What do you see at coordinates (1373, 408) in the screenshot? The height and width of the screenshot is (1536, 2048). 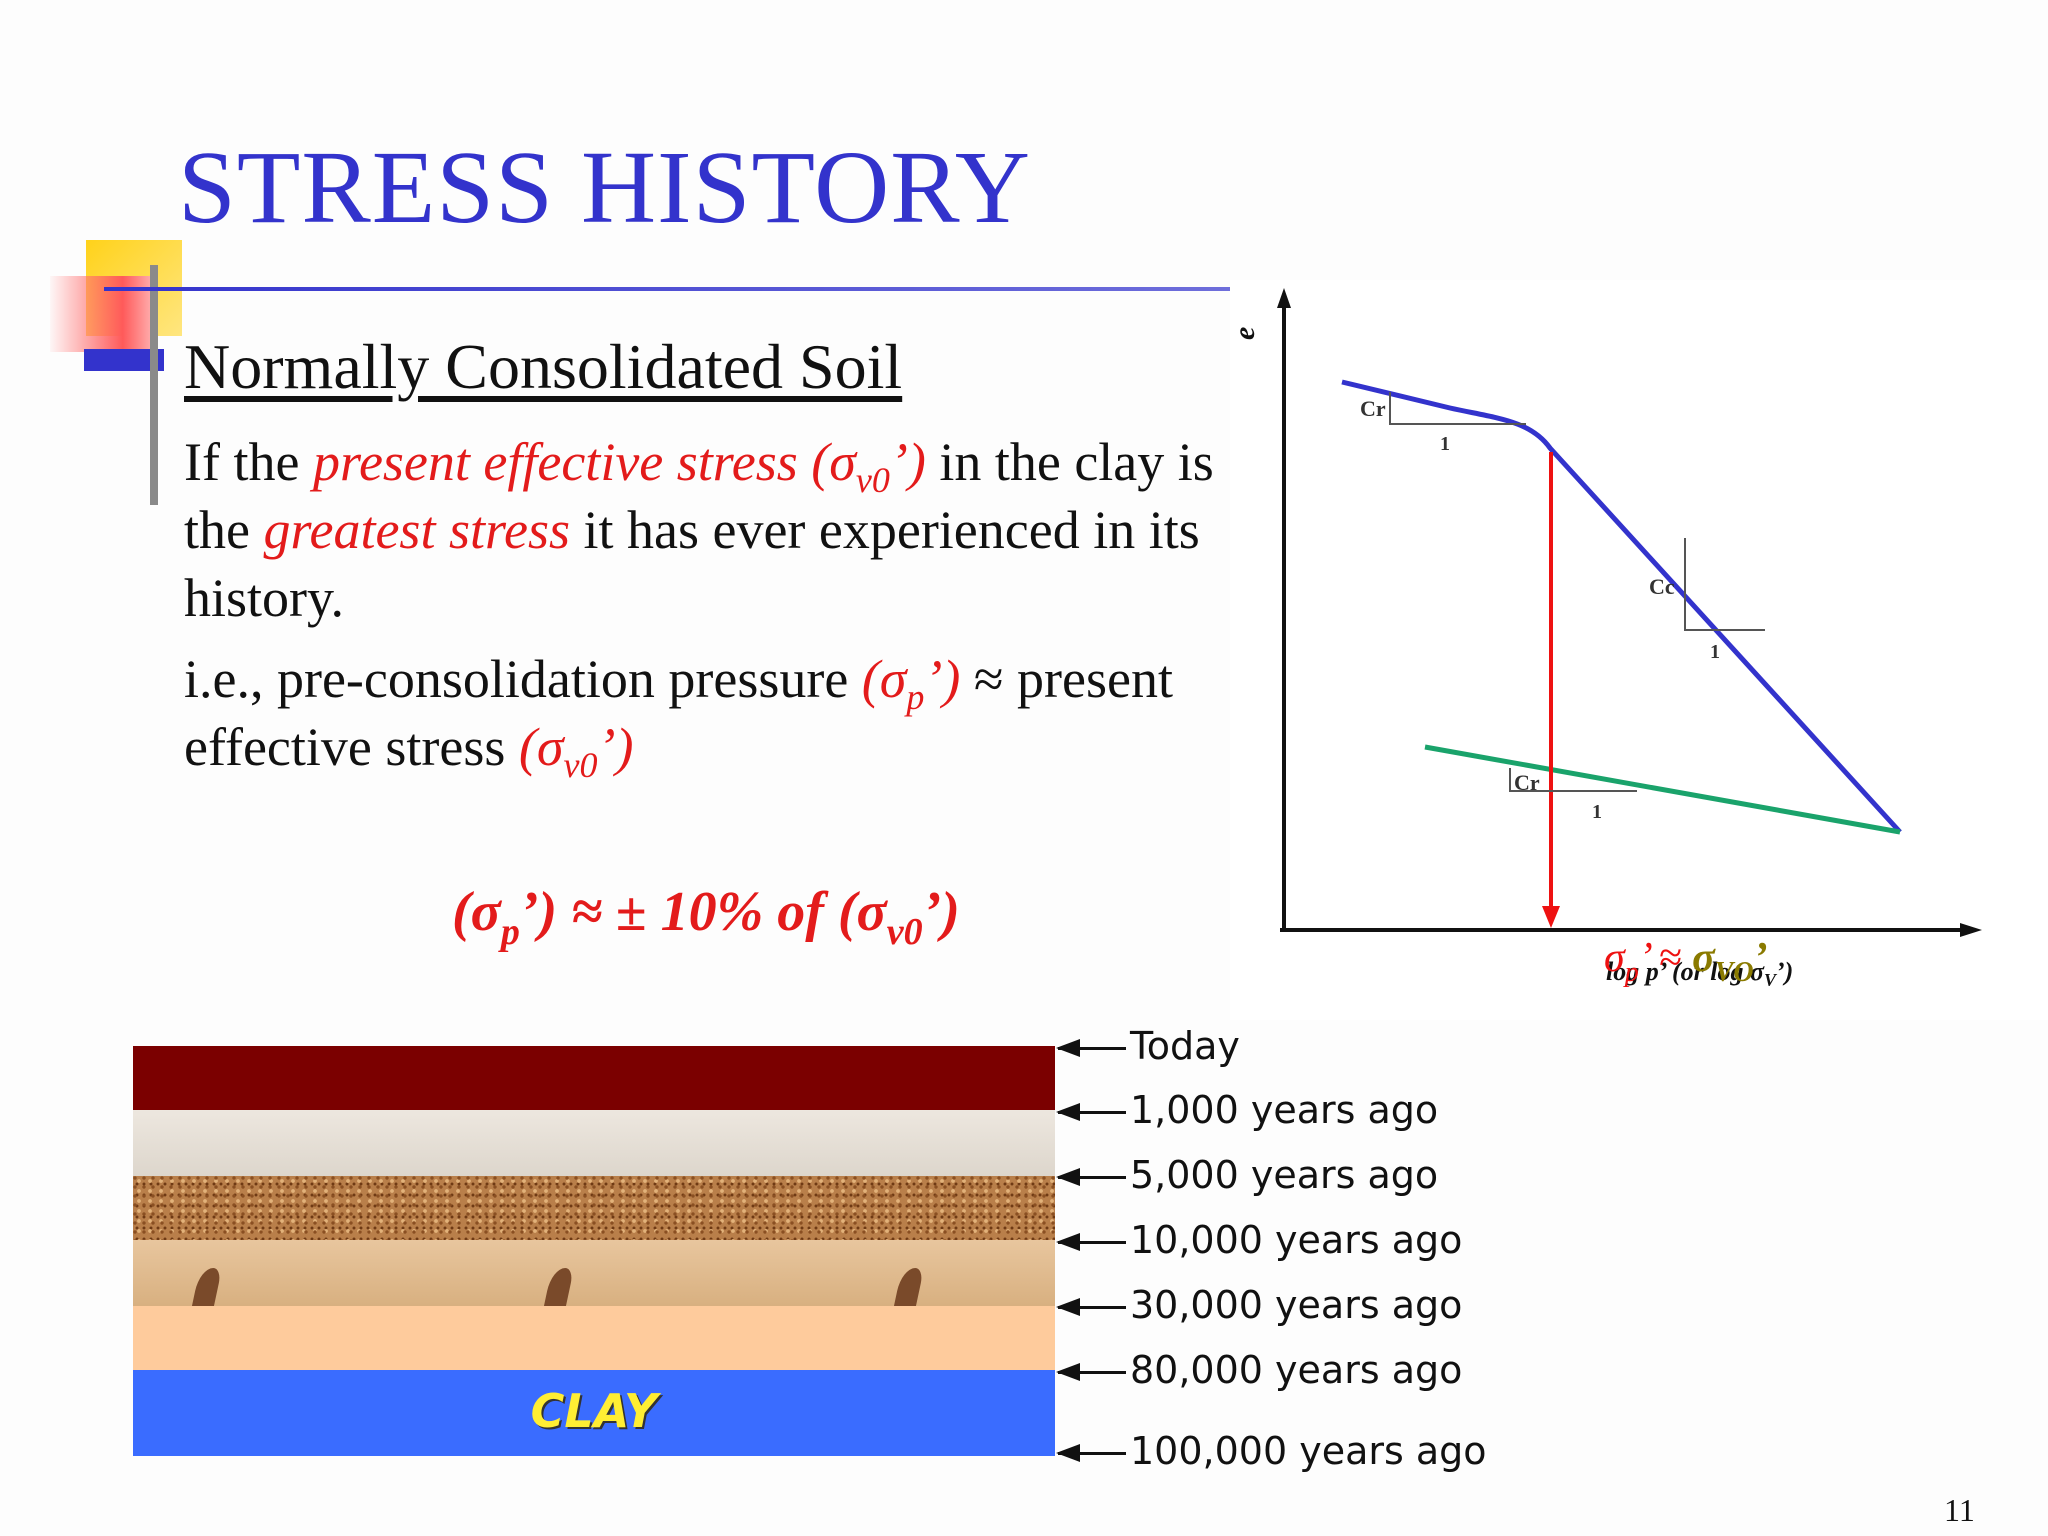 I see `cr-label-top: Cr` at bounding box center [1373, 408].